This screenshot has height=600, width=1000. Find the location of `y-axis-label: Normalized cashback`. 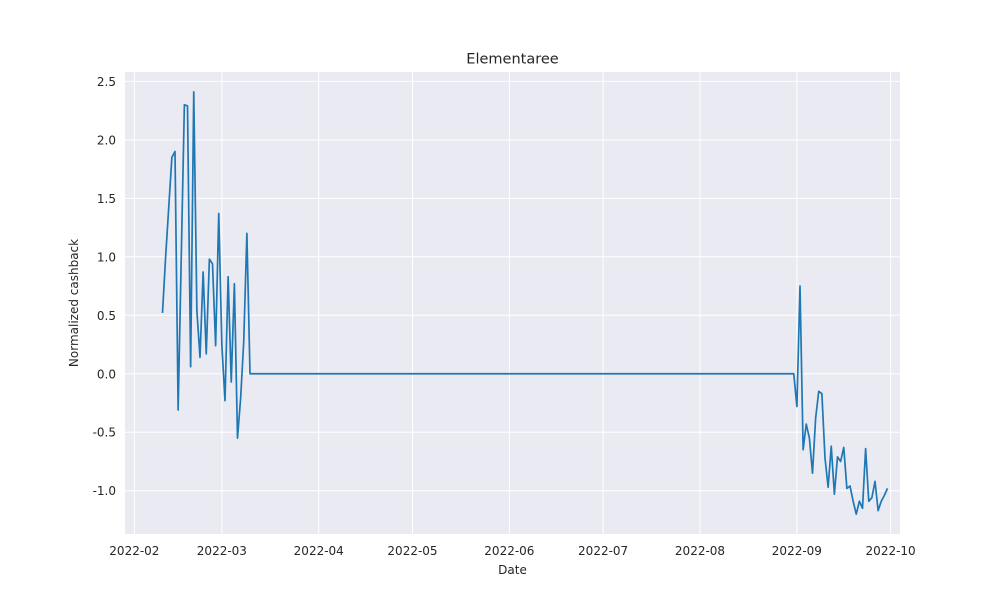

y-axis-label: Normalized cashback is located at coordinates (74, 303).